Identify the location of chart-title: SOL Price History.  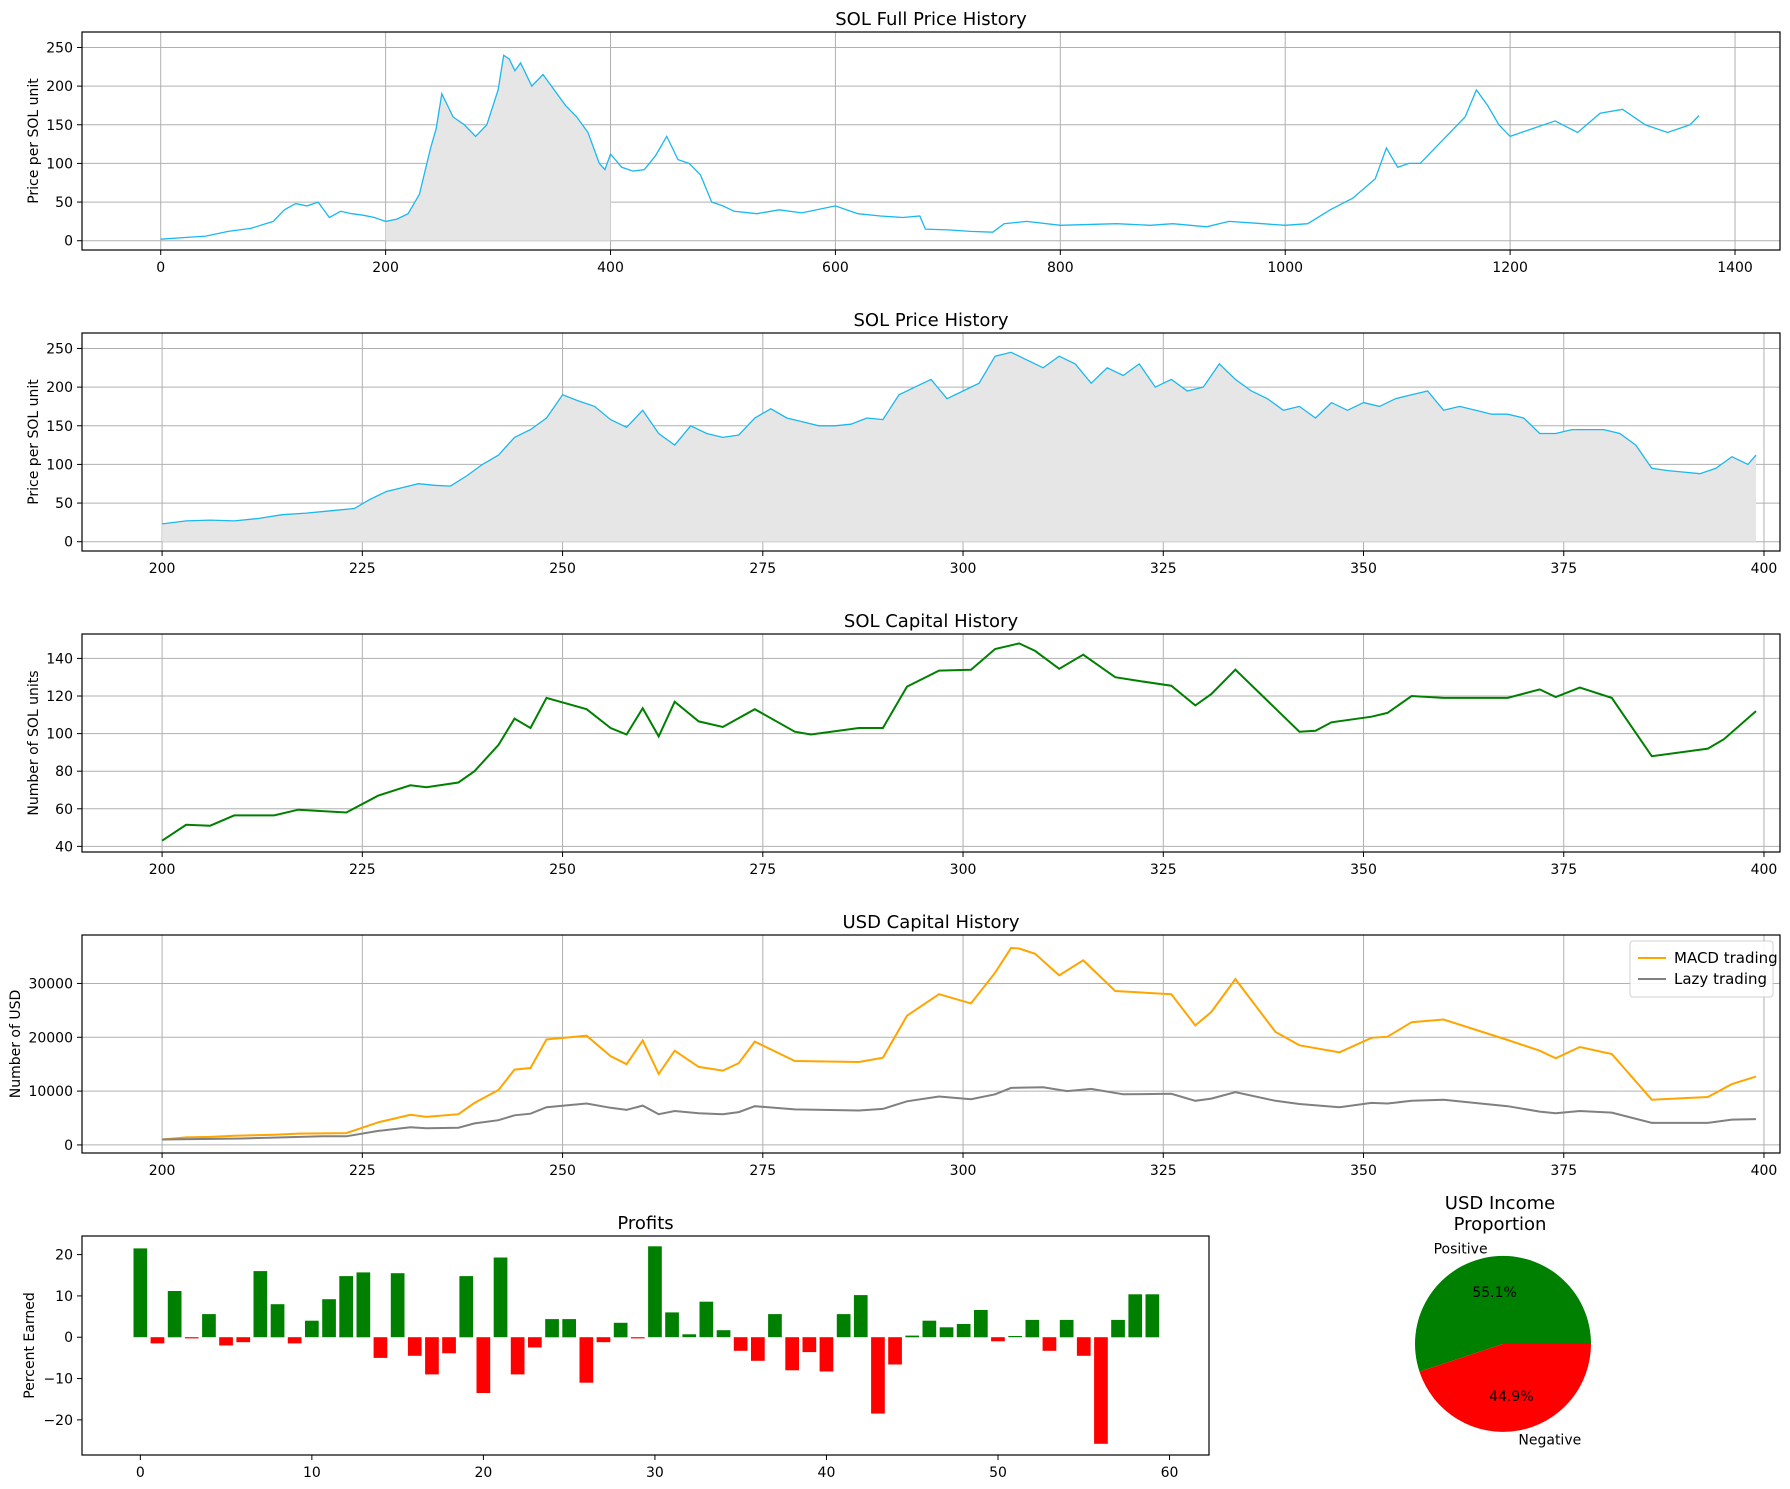
(930, 320).